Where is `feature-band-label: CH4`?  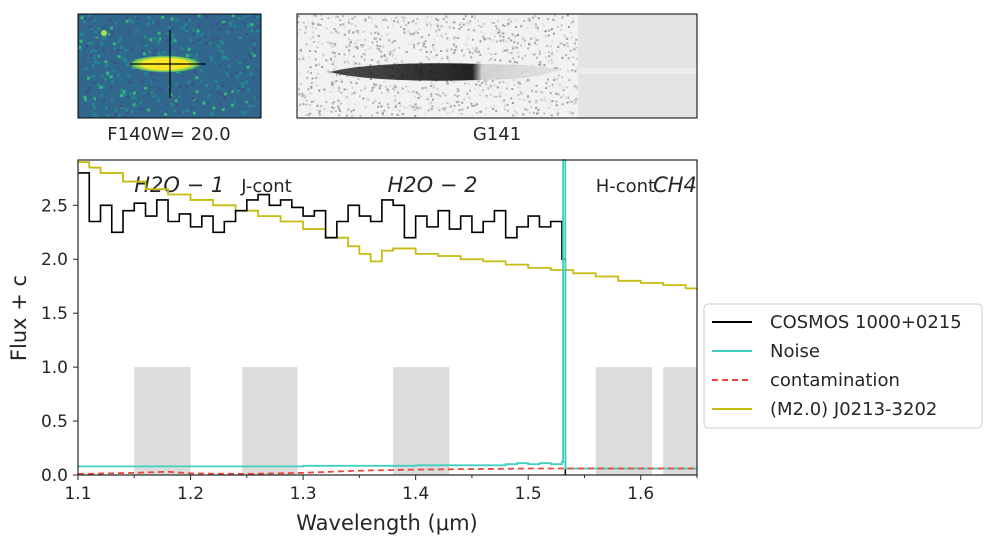 feature-band-label: CH4 is located at coordinates (675, 185).